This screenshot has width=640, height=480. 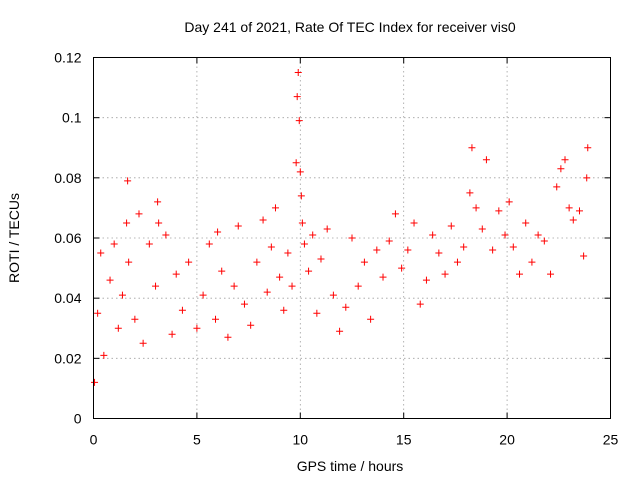 What do you see at coordinates (301, 440) in the screenshot?
I see `x-tick-label: 10` at bounding box center [301, 440].